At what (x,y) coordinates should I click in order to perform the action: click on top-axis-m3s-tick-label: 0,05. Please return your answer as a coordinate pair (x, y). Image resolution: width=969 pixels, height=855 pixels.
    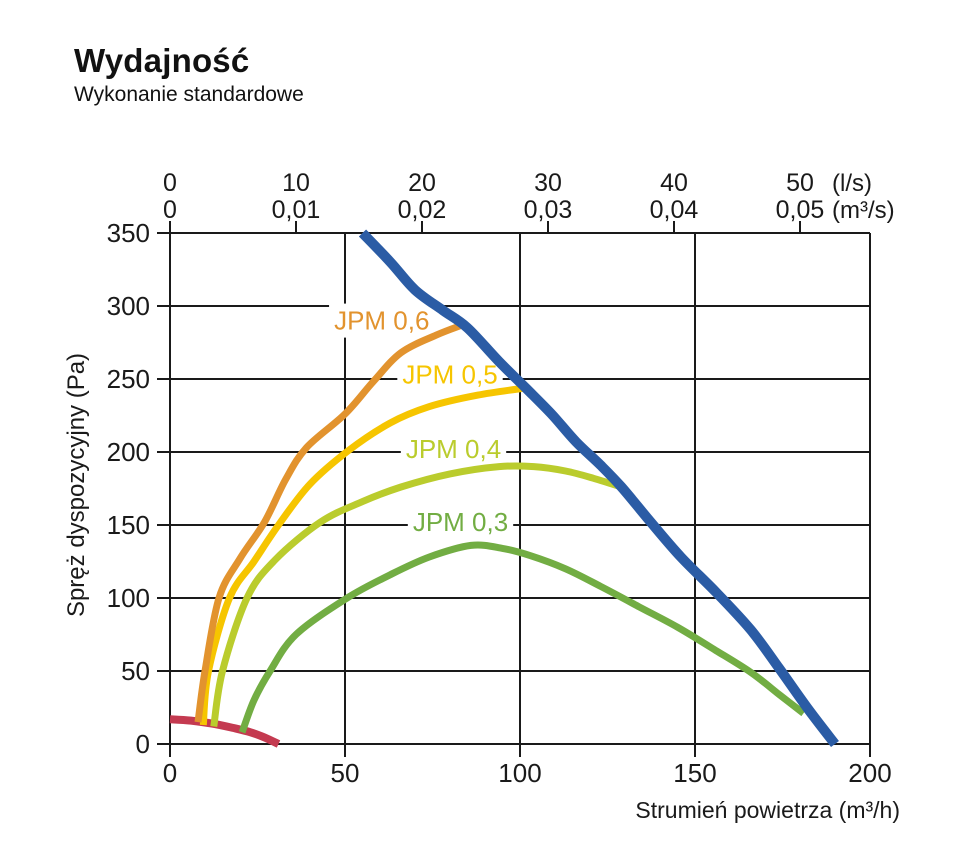
    Looking at the image, I should click on (800, 210).